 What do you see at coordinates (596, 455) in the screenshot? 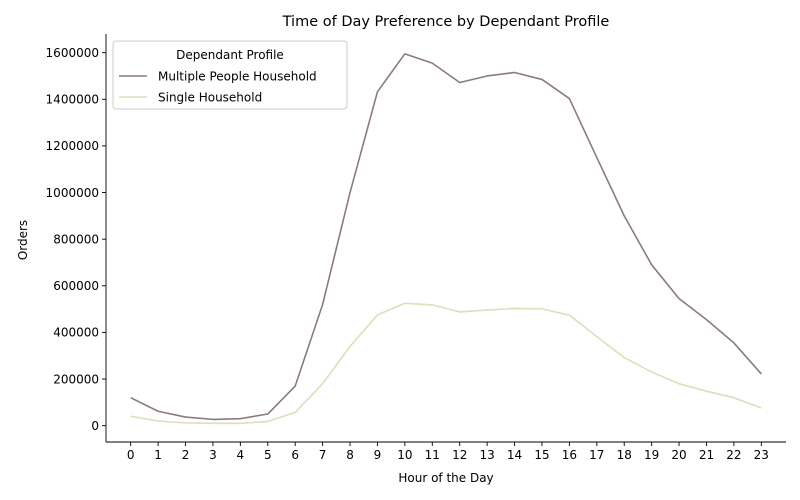
I see `x-tick-label: 17` at bounding box center [596, 455].